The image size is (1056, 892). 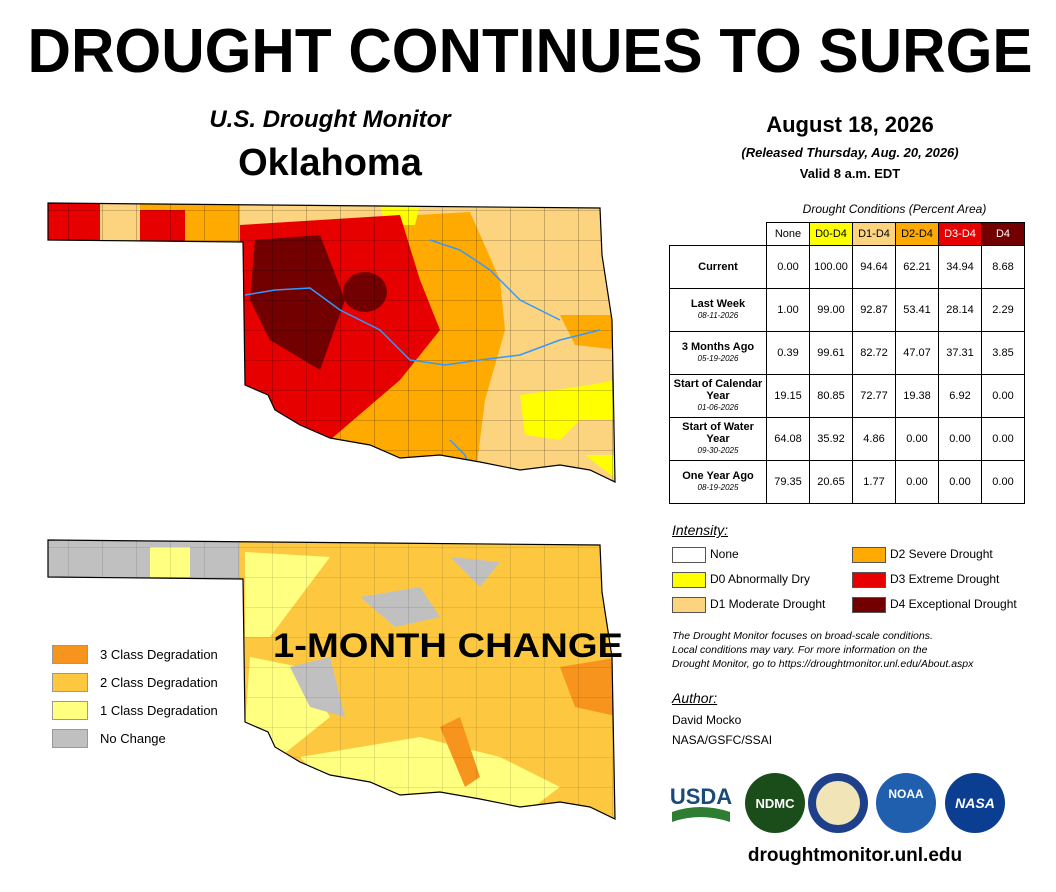 I want to click on column-header: D3-D4, so click(x=960, y=234).